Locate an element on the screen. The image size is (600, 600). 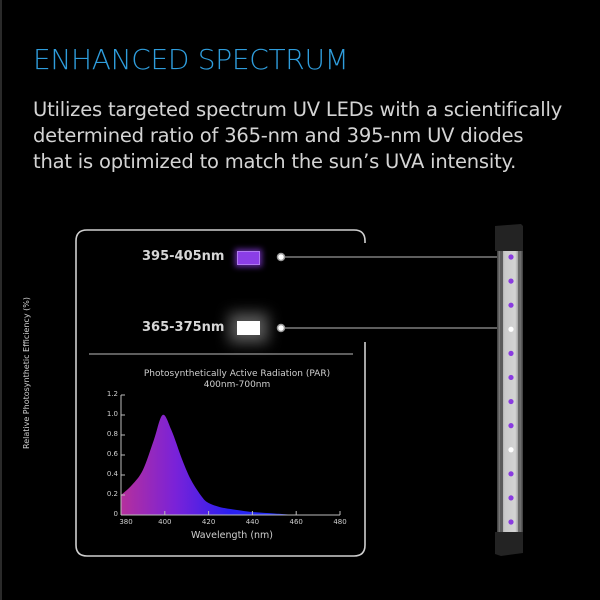
x-tick-label: 420 is located at coordinates (208, 522).